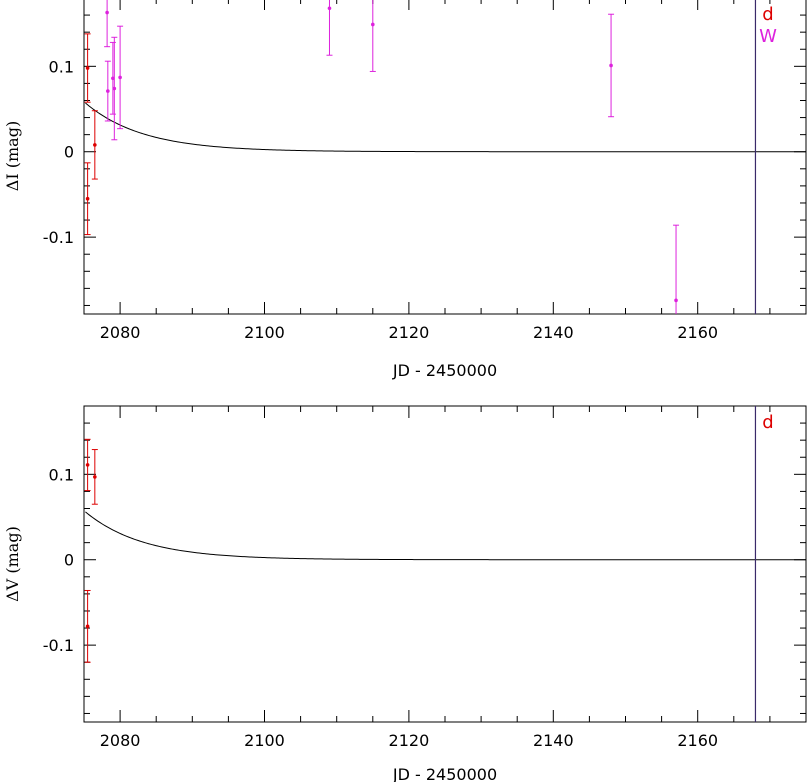  Describe the element at coordinates (12, 564) in the screenshot. I see `y-axis-title: ΔV (mag)` at that location.